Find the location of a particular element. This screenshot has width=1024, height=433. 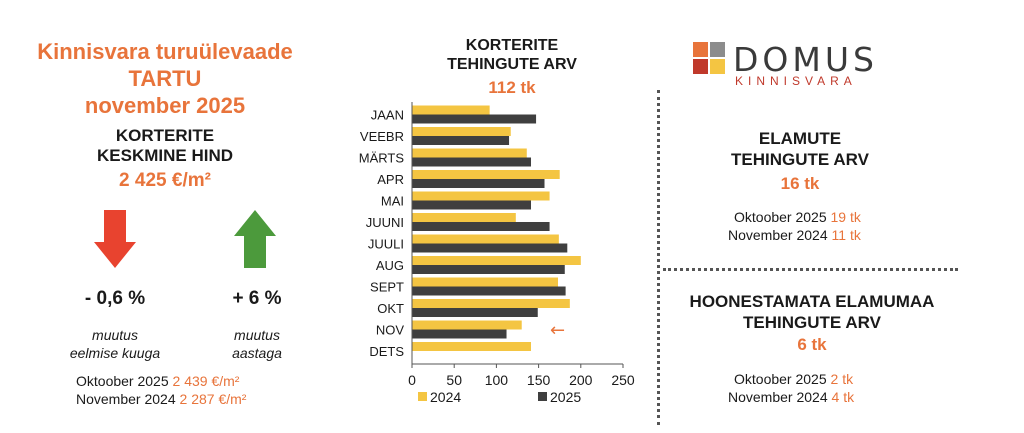

yearly-change-note-line1: muutus is located at coordinates (257, 335).